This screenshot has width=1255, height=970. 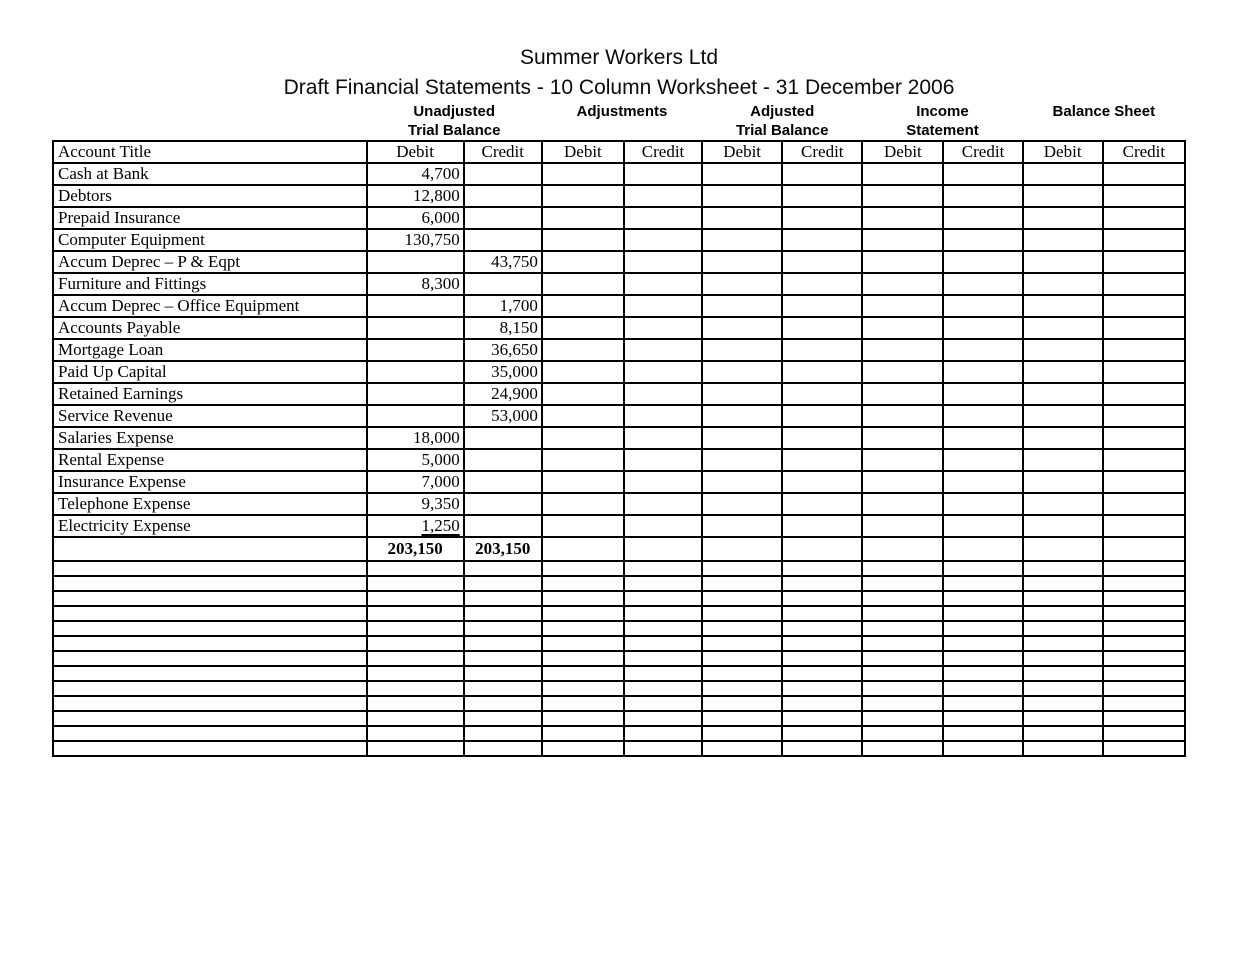 I want to click on column-header-credit: Credit, so click(x=983, y=152).